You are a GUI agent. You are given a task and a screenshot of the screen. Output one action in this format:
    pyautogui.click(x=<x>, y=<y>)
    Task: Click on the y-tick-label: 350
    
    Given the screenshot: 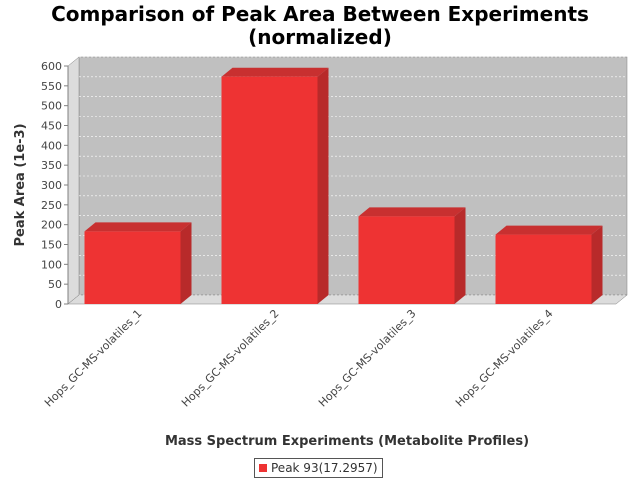 What is the action you would take?
    pyautogui.click(x=51, y=165)
    